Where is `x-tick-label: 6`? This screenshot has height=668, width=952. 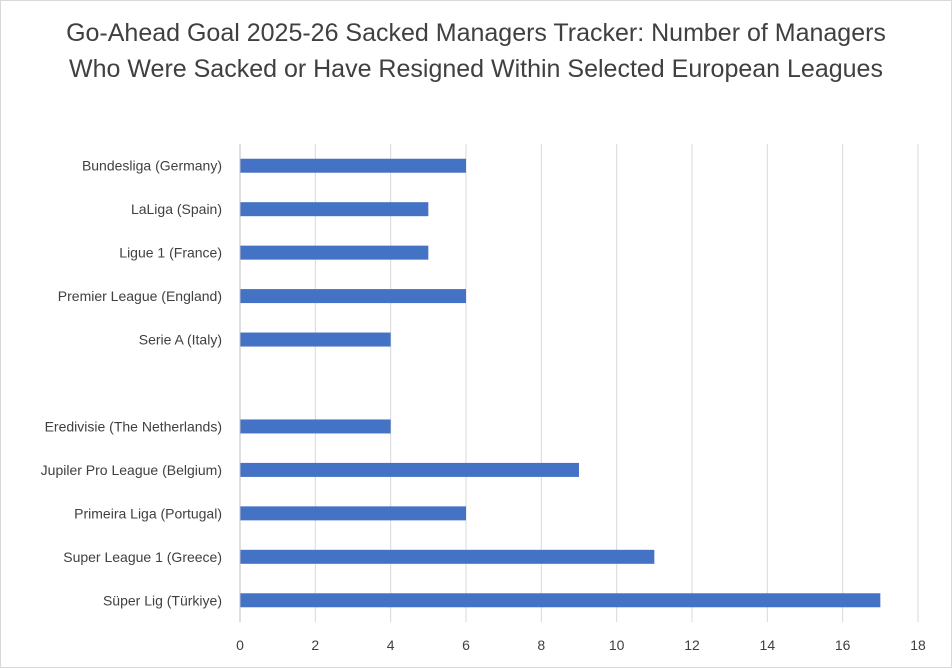
x-tick-label: 6 is located at coordinates (466, 645).